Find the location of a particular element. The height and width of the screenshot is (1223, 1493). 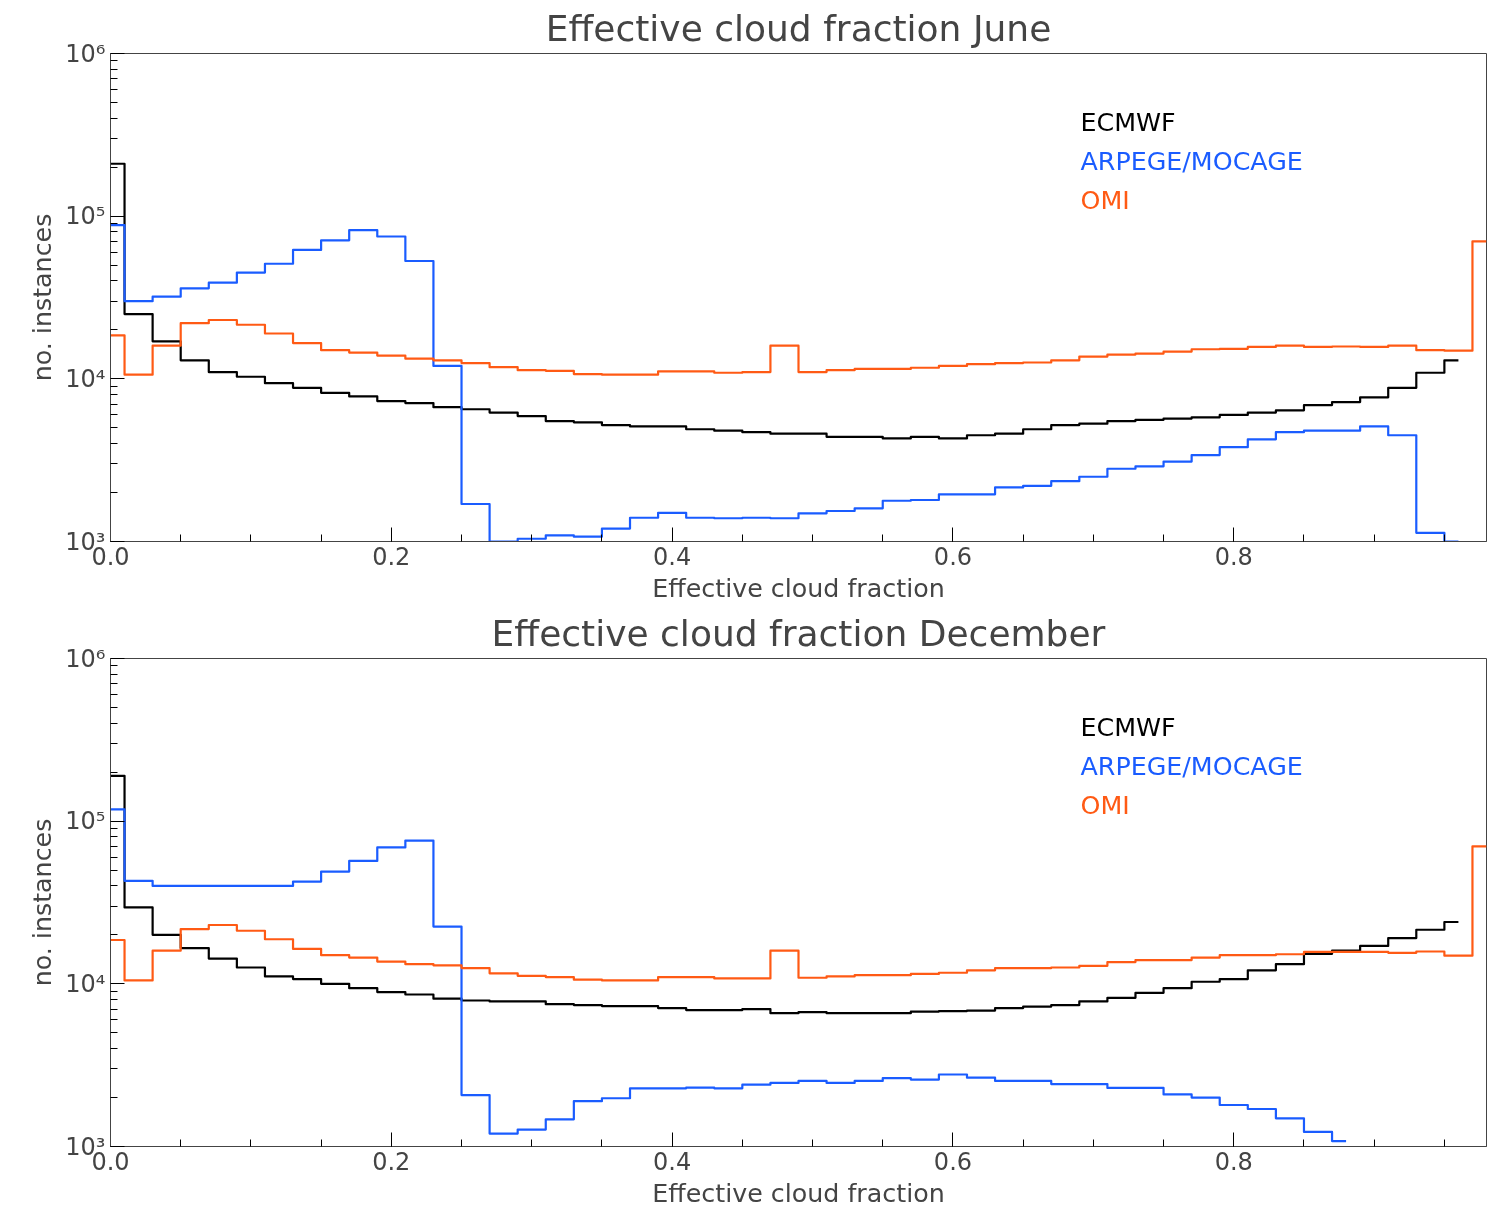

chart-title: Effective cloud fraction December is located at coordinates (798, 633).